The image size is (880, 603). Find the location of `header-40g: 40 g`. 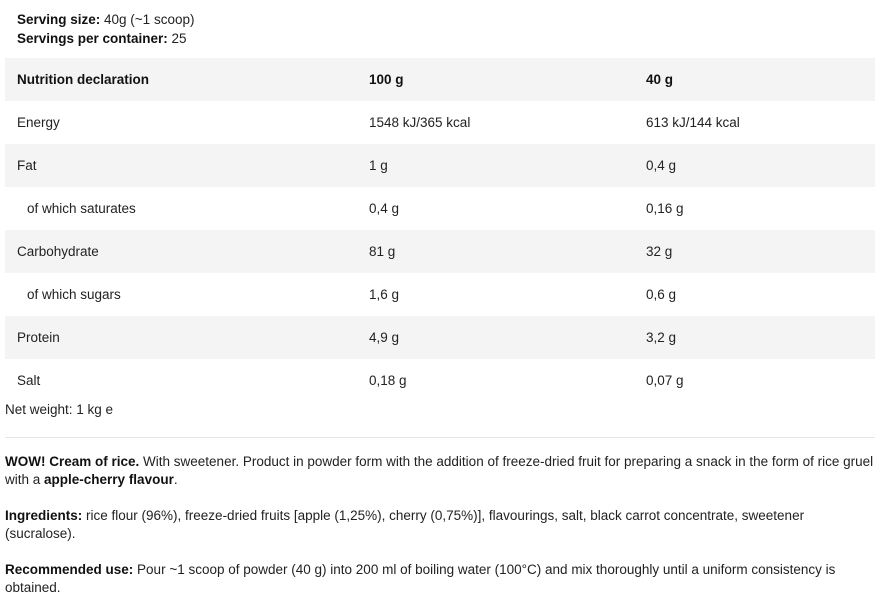

header-40g: 40 g is located at coordinates (660, 79).